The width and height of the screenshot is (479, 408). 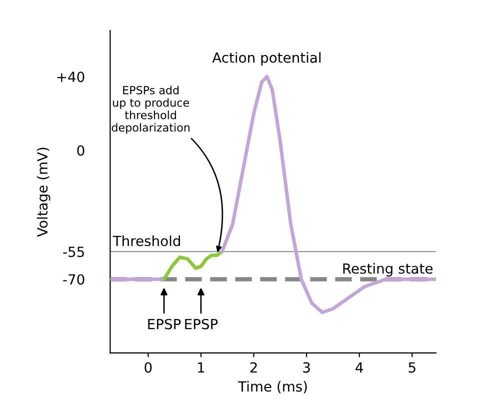 I want to click on annotation: Action potential, so click(x=266, y=59).